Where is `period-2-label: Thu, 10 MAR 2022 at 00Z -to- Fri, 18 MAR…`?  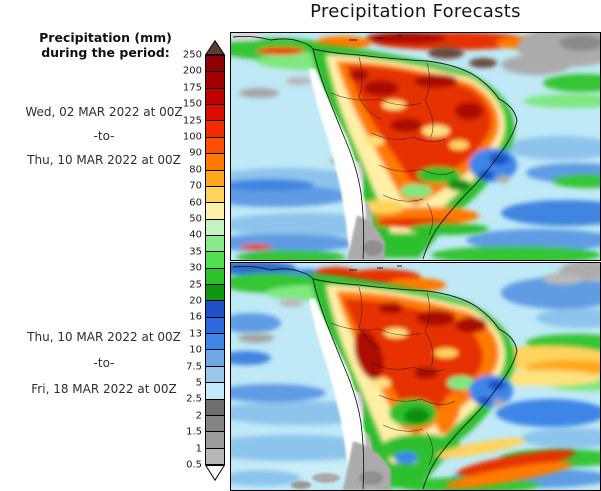 period-2-label: Thu, 10 MAR 2022 at 00Z -to- Fri, 18 MAR… is located at coordinates (104, 369).